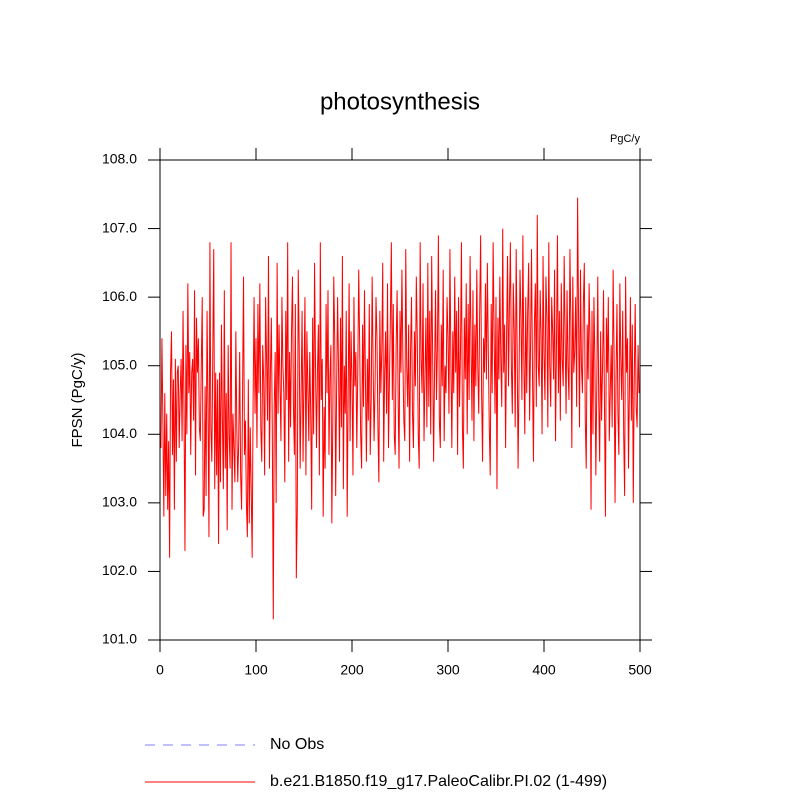  What do you see at coordinates (119, 364) in the screenshot?
I see `y-tick-label: 105.0` at bounding box center [119, 364].